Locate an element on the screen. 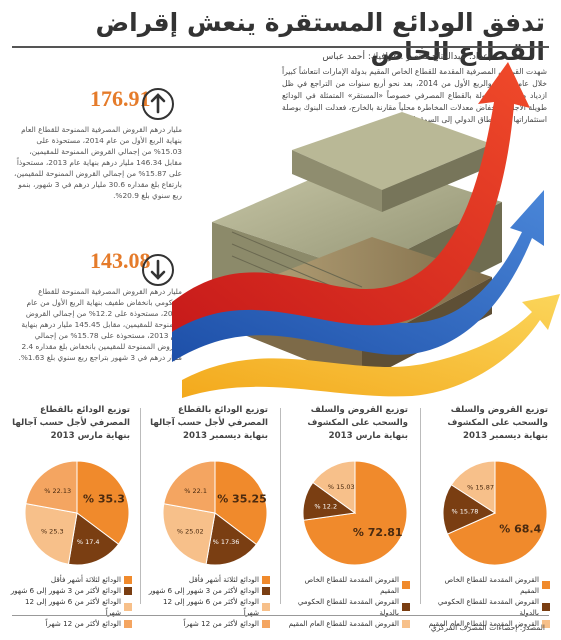 This screenshot has width=561, height=640. pie-chart: % 35.25 % 17.36 % 25.02 % 22.1 is located at coordinates (215, 513).